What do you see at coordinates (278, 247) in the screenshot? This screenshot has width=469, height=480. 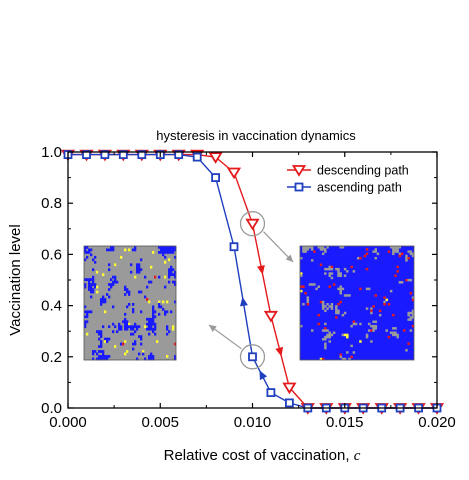 I see `connector-descending` at bounding box center [278, 247].